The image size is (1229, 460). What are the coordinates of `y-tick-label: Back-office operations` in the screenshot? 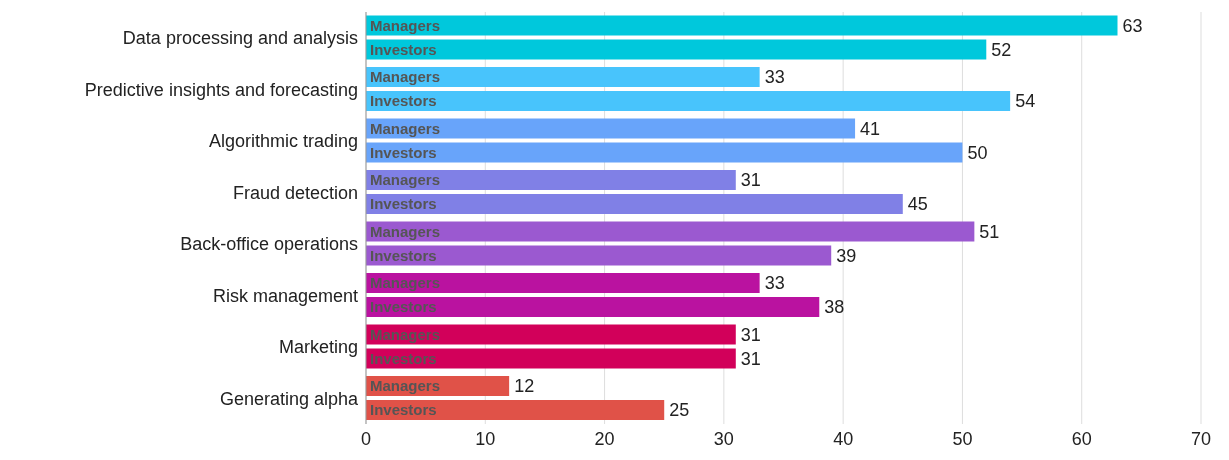 It's located at (269, 244).